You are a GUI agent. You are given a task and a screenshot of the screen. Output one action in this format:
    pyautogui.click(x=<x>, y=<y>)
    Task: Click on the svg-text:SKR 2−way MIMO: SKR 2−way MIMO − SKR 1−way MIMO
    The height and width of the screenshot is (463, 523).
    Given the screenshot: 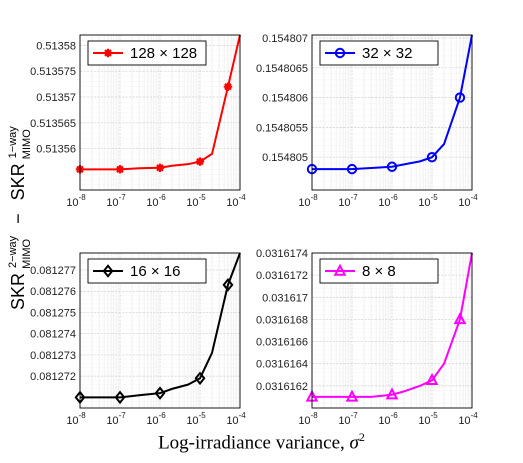 What is the action you would take?
    pyautogui.click(x=18, y=215)
    